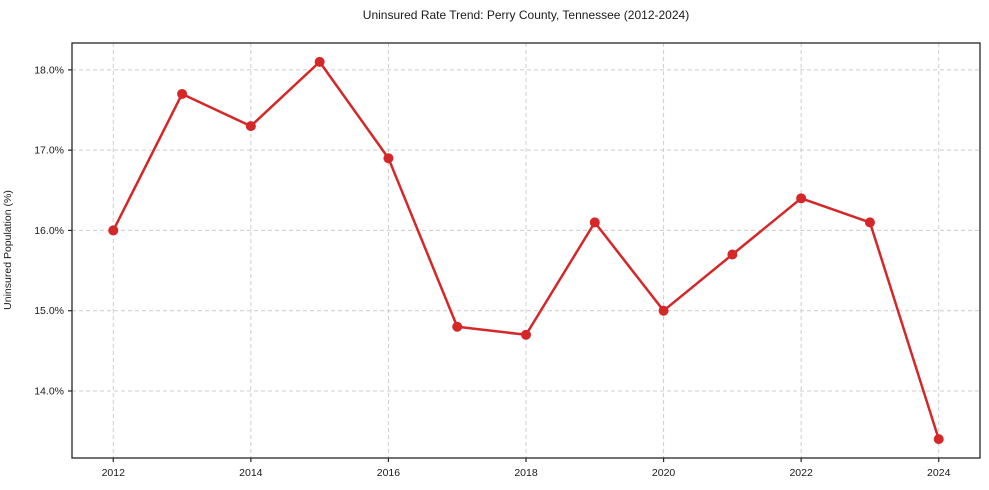 The image size is (989, 490). I want to click on data-point-2017, so click(457, 326).